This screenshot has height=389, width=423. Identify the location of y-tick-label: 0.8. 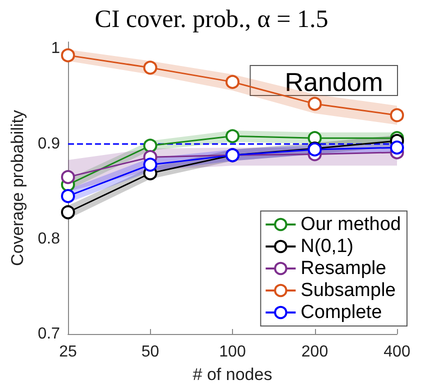
(49, 239).